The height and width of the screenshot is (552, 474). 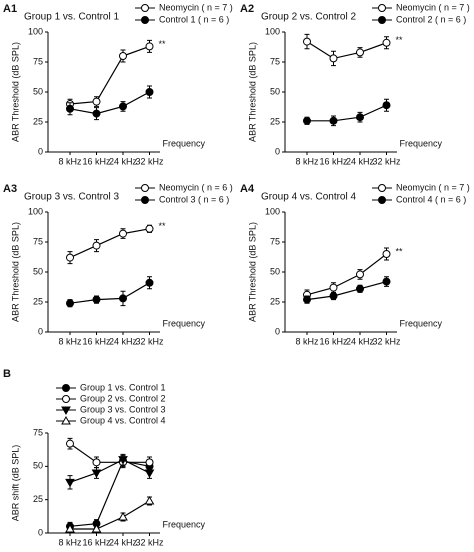 I want to click on legend-label: Group 2 vs. Control 2, so click(x=123, y=398).